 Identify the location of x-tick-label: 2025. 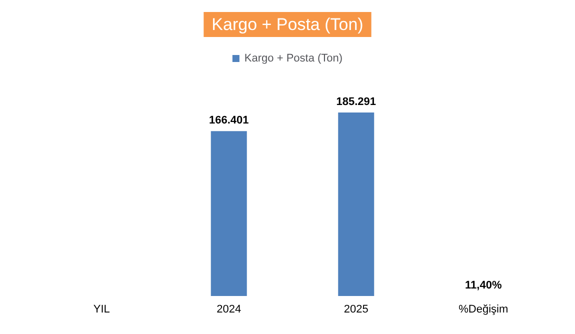
(356, 310).